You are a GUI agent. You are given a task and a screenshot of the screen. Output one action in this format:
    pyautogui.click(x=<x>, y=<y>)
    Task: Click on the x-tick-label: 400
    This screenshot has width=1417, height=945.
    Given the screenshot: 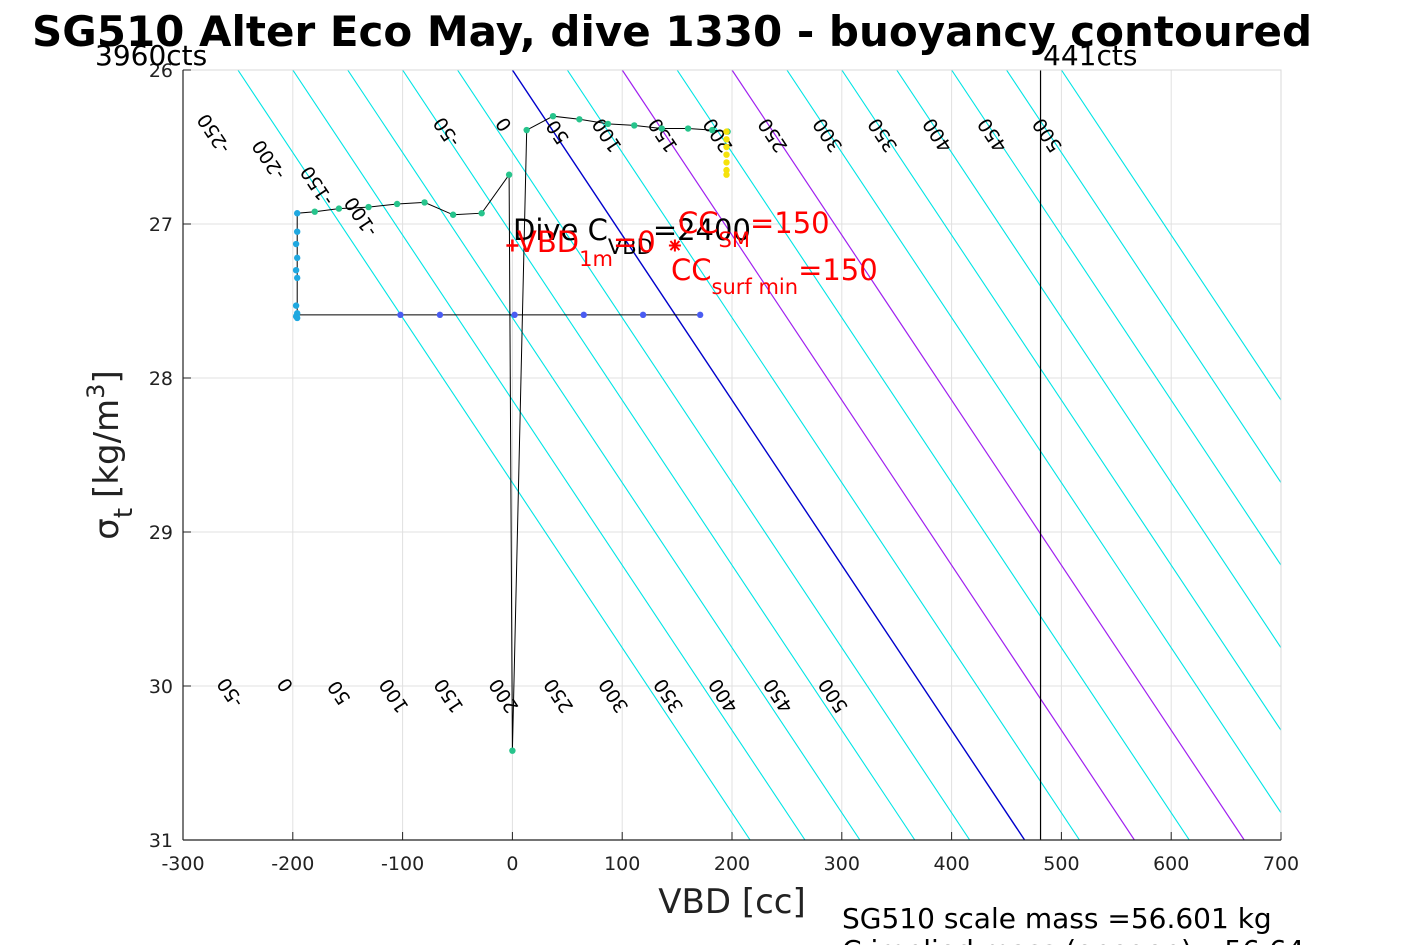 What is the action you would take?
    pyautogui.click(x=951, y=864)
    